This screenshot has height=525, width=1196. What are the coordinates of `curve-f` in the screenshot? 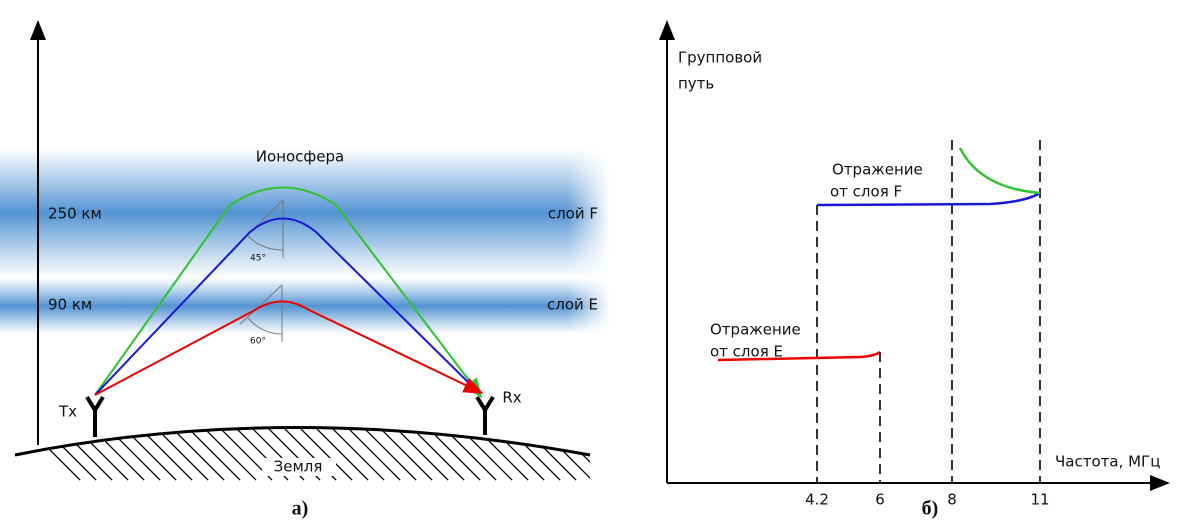 It's located at (928, 199).